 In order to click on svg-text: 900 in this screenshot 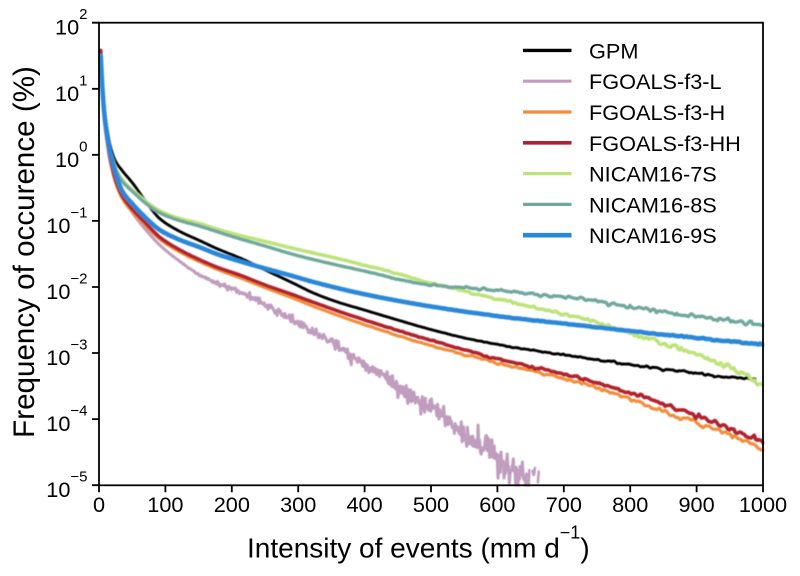, I will do `click(697, 504)`.